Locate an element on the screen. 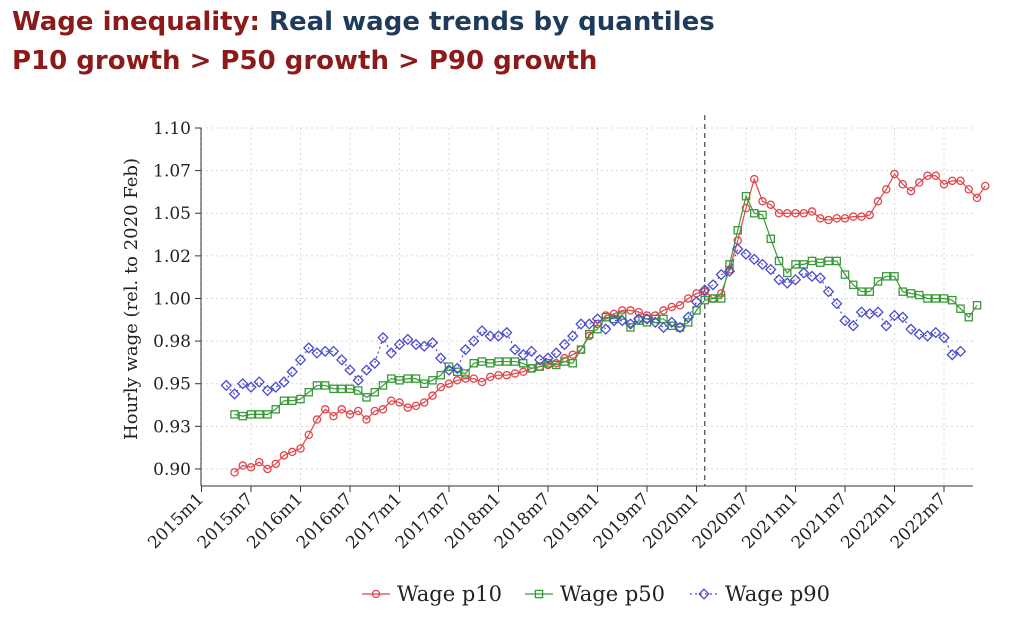 The width and height of the screenshot is (1014, 617). legend-label: Wage p90 is located at coordinates (777, 594).